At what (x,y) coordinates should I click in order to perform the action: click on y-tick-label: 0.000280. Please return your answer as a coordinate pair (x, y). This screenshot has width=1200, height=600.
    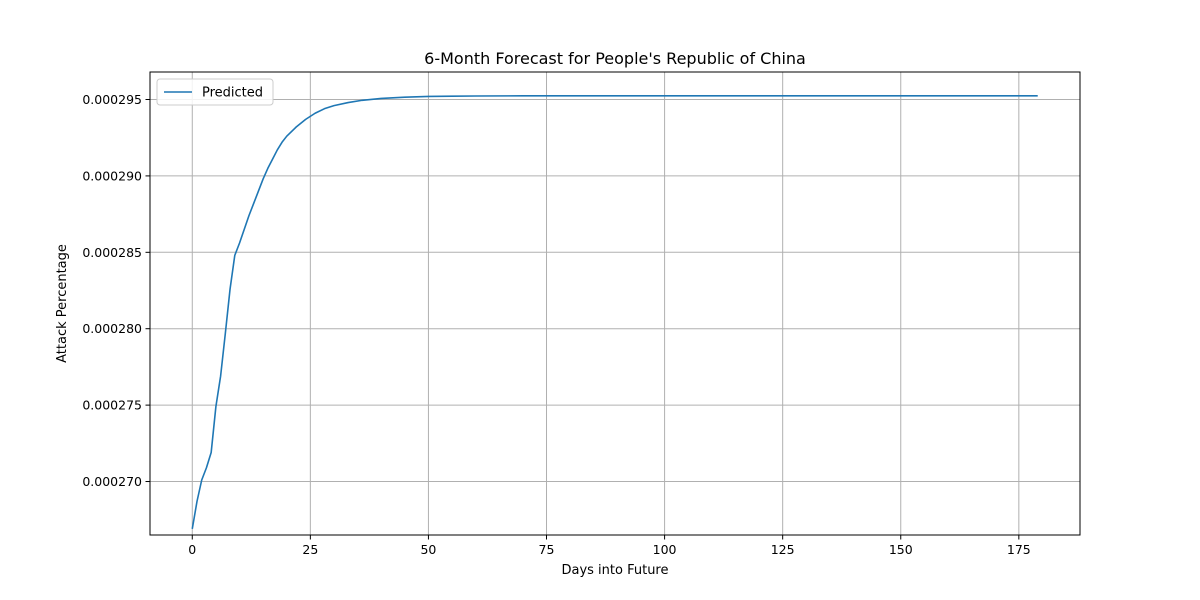
    Looking at the image, I should click on (112, 328).